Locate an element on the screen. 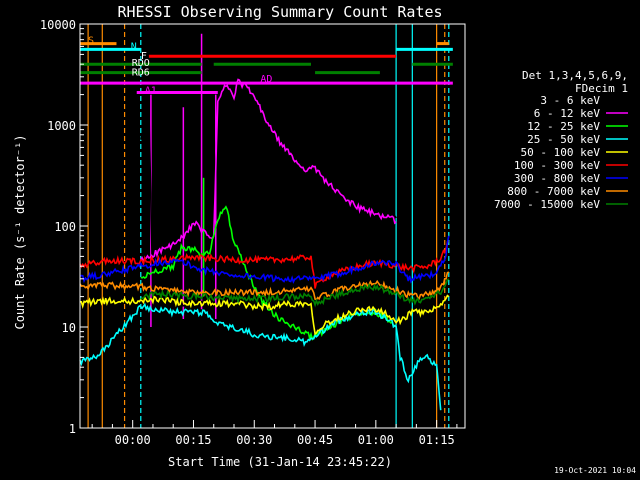 The height and width of the screenshot is (480, 640). legend-label-1: 6 - 12 keV is located at coordinates (567, 113).